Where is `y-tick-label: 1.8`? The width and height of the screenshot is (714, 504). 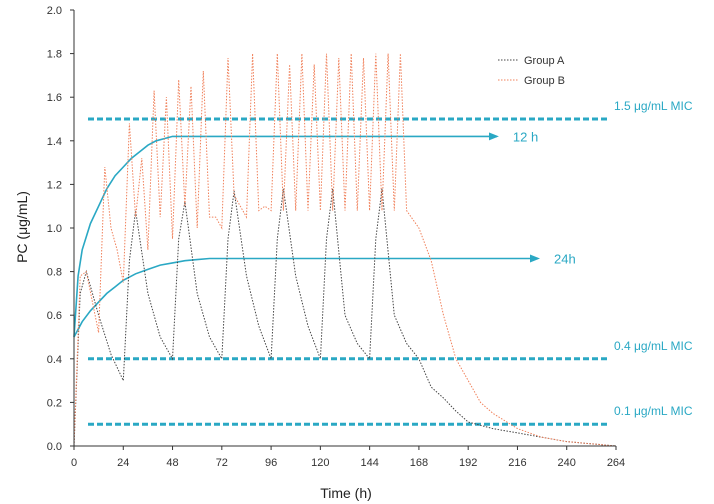 y-tick-label: 1.8 is located at coordinates (54, 55).